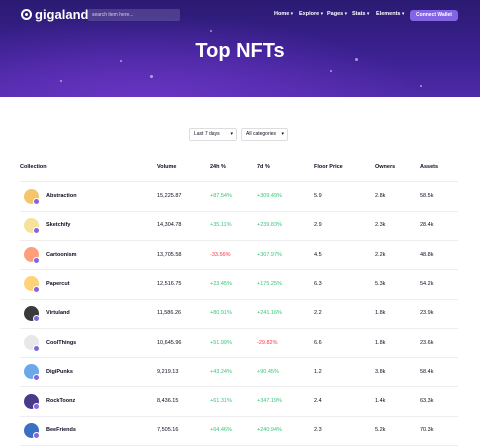  I want to click on collection-name: Sketchify, so click(58, 225).